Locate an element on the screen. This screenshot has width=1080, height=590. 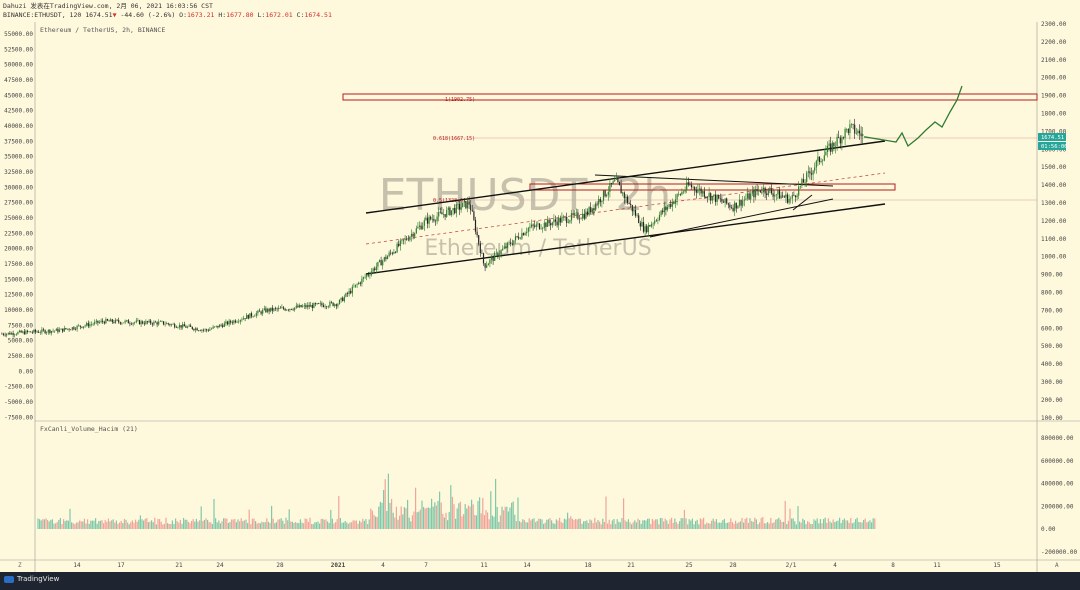
channel-upper-line is located at coordinates (625, 177).